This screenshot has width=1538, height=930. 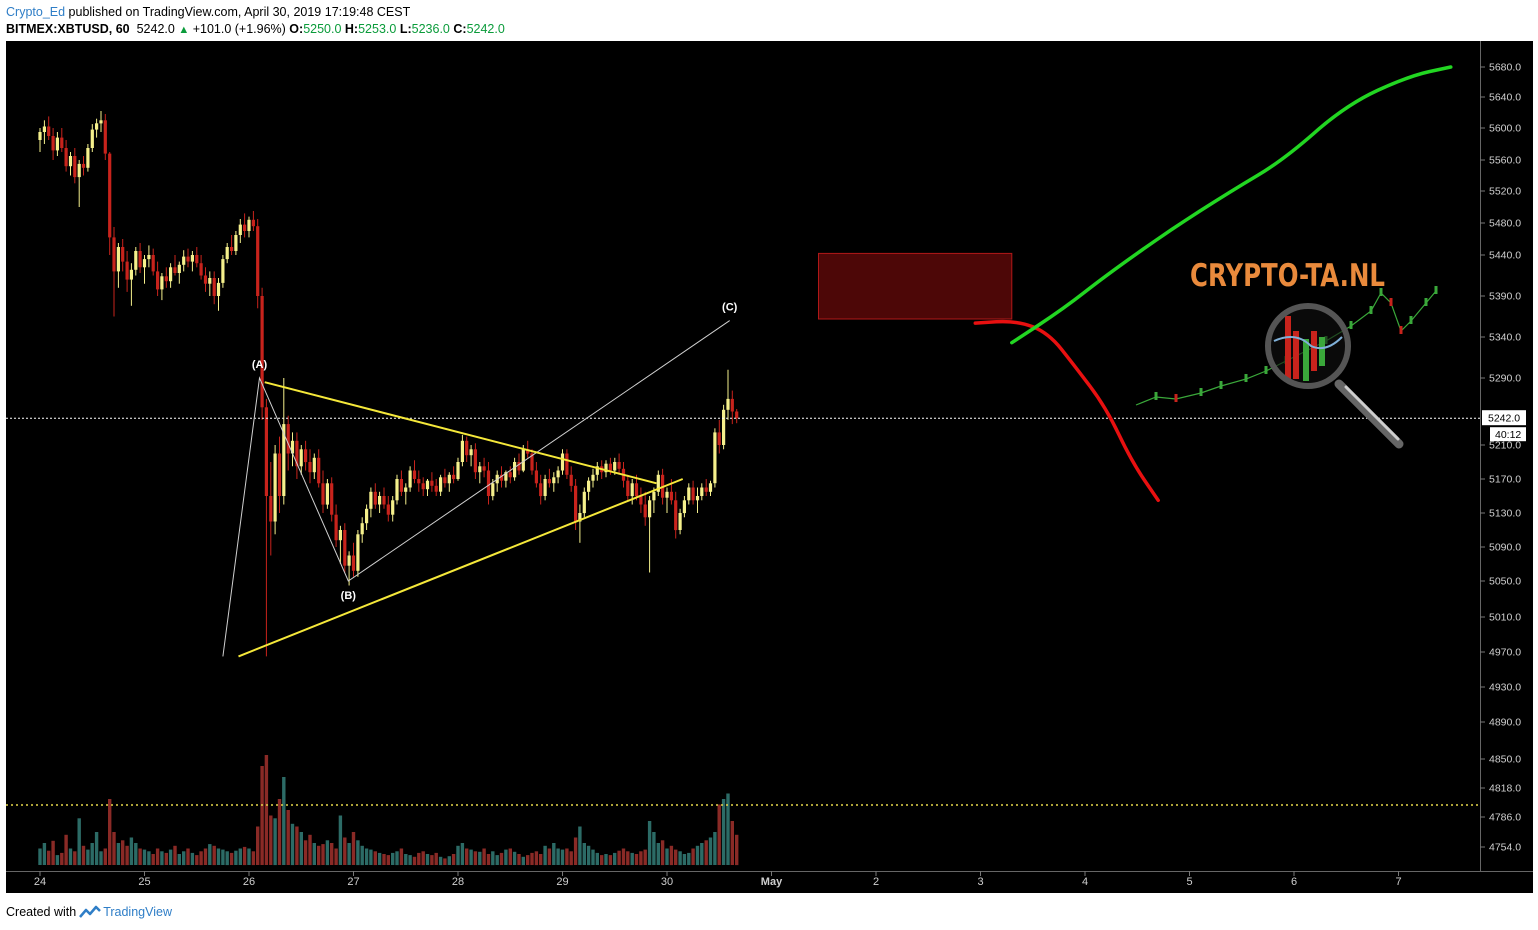 I want to click on time-tick-label: May, so click(x=772, y=882).